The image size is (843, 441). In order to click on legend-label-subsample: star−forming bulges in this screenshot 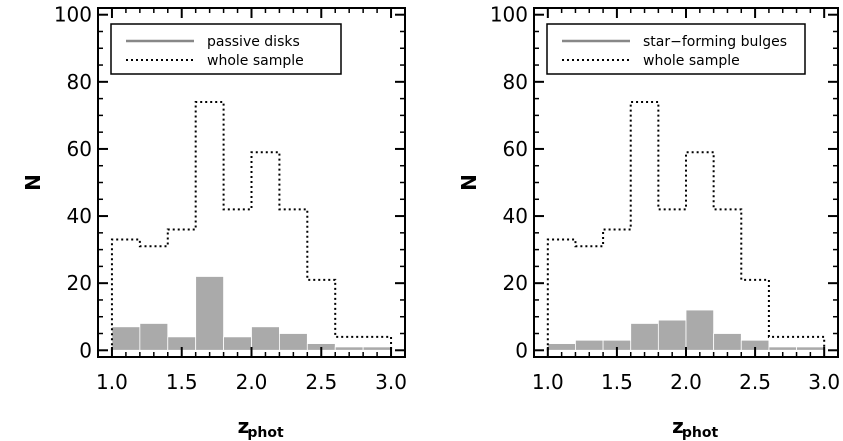, I will do `click(715, 42)`.